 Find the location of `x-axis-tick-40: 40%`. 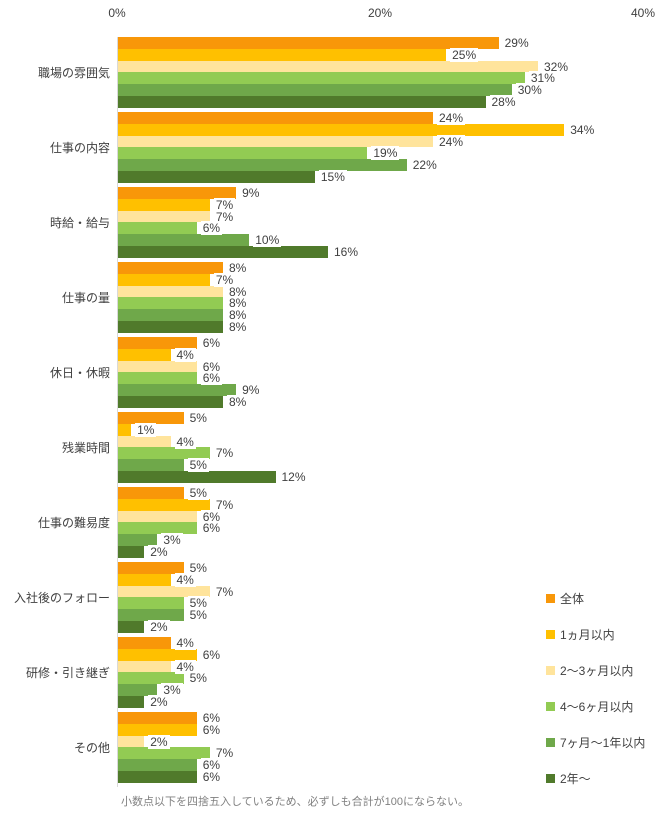

x-axis-tick-40: 40% is located at coordinates (643, 13).